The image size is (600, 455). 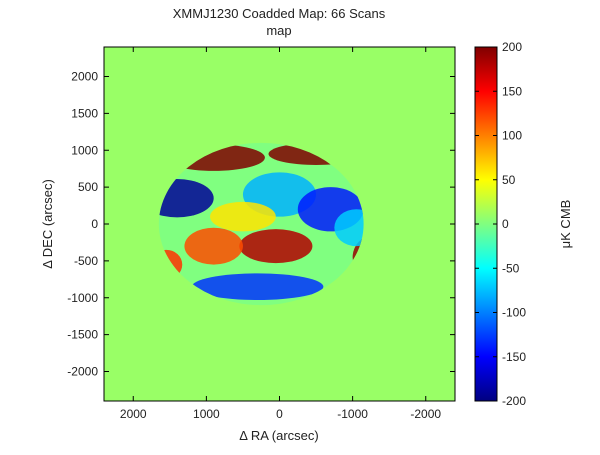 What do you see at coordinates (512, 136) in the screenshot?
I see `colorbar-tick-label: 100` at bounding box center [512, 136].